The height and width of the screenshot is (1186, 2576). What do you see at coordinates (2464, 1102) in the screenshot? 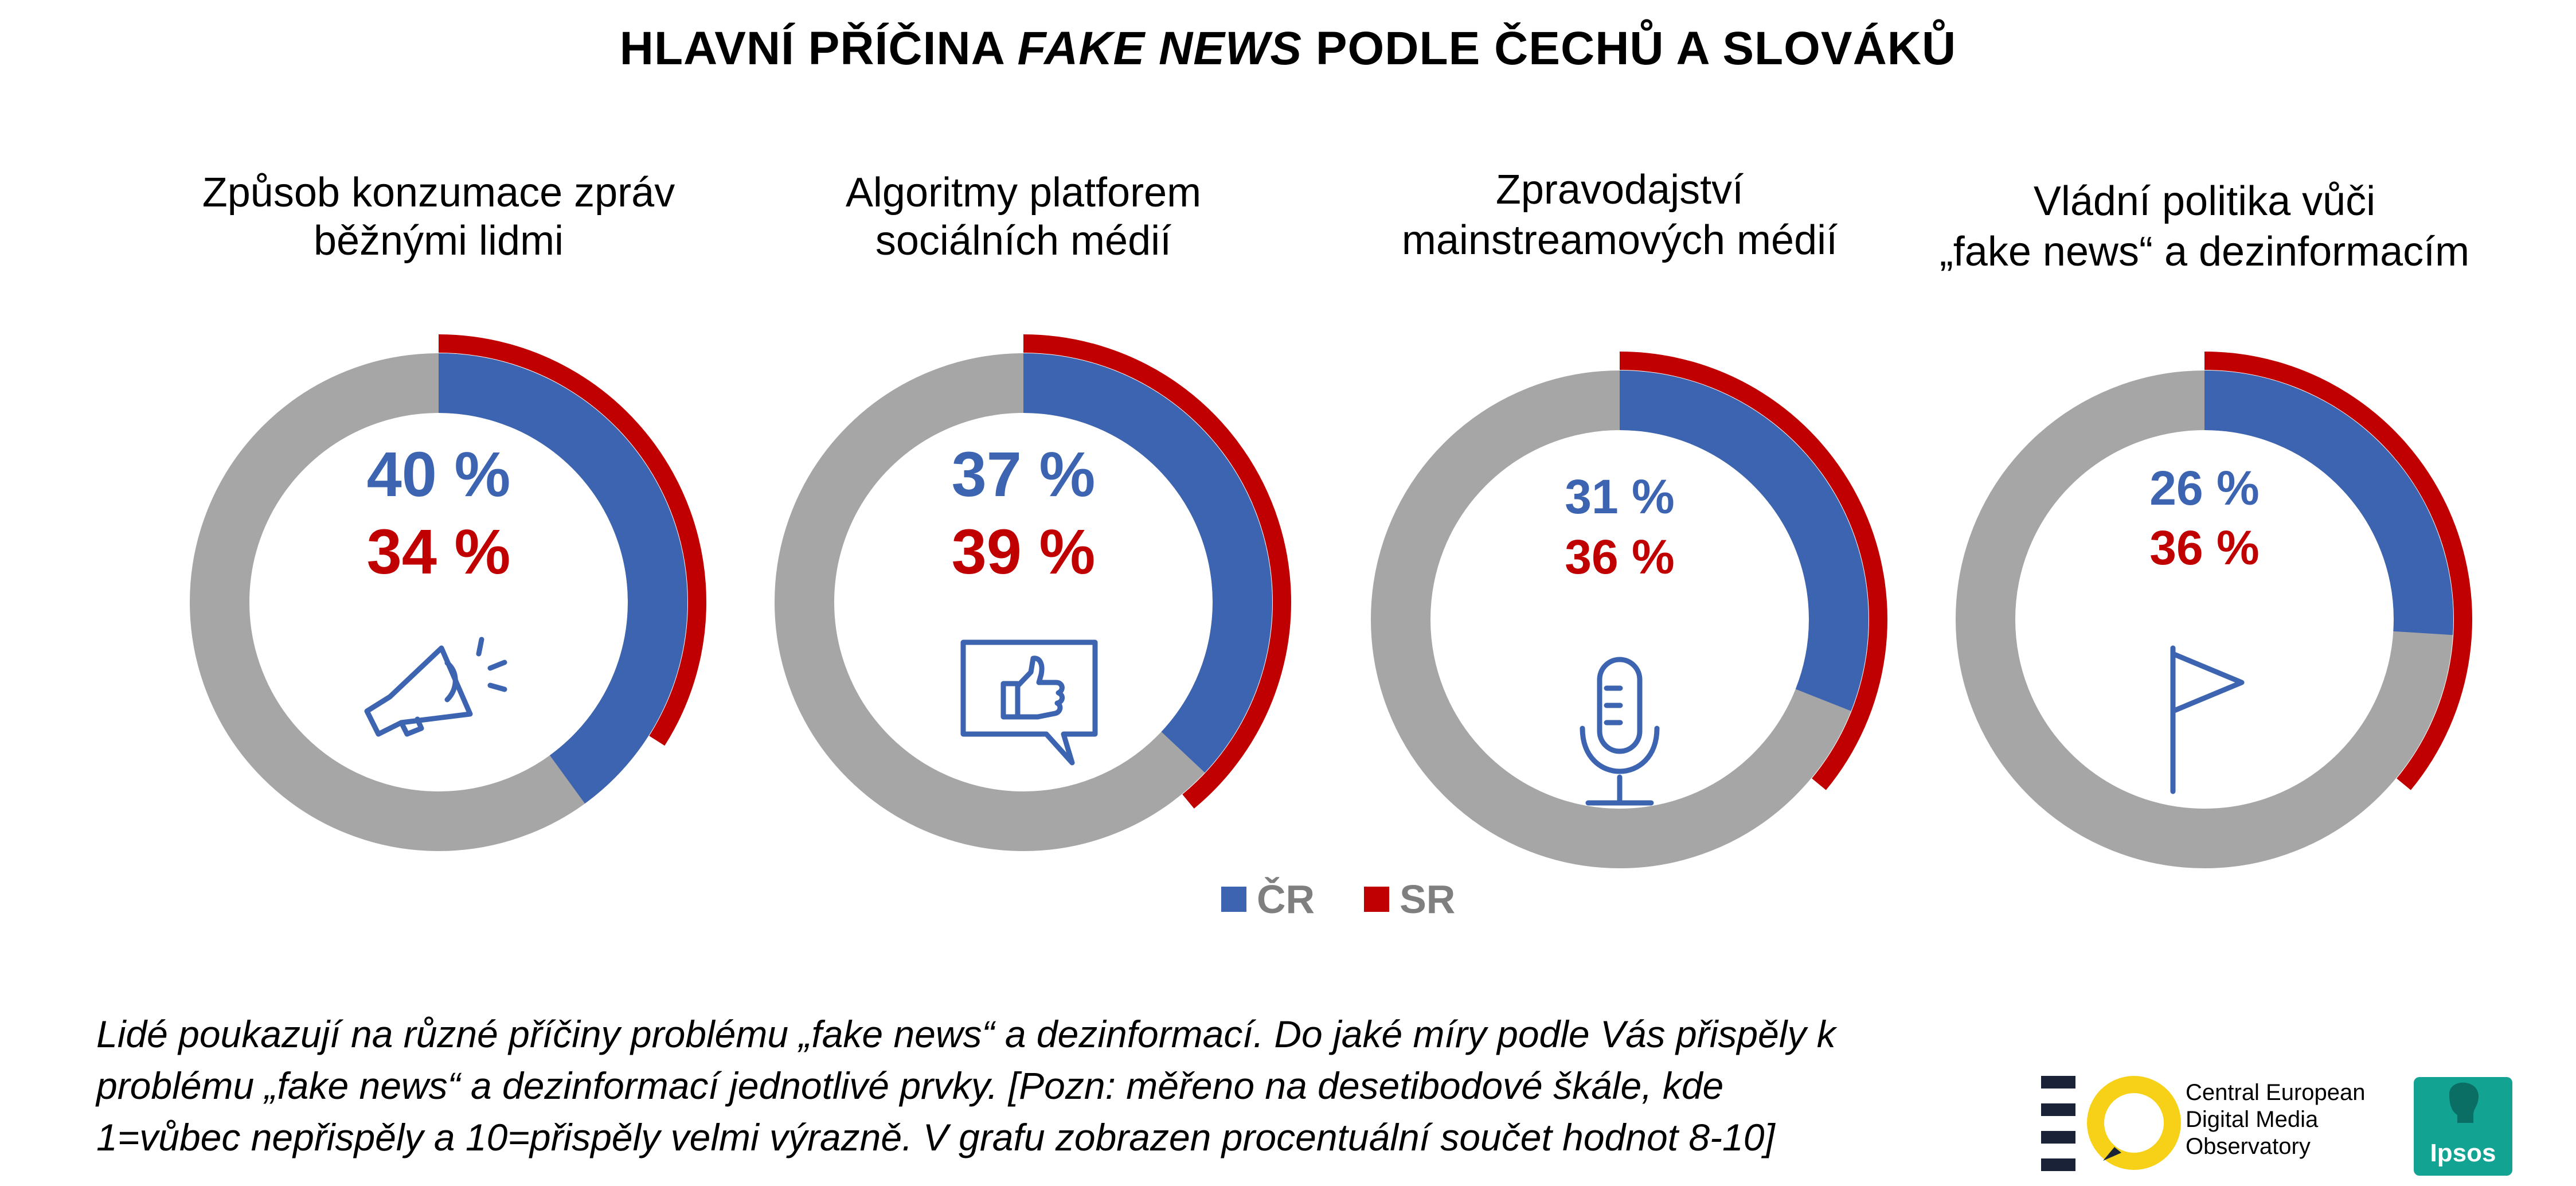
I see `ipsos-head-icon` at bounding box center [2464, 1102].